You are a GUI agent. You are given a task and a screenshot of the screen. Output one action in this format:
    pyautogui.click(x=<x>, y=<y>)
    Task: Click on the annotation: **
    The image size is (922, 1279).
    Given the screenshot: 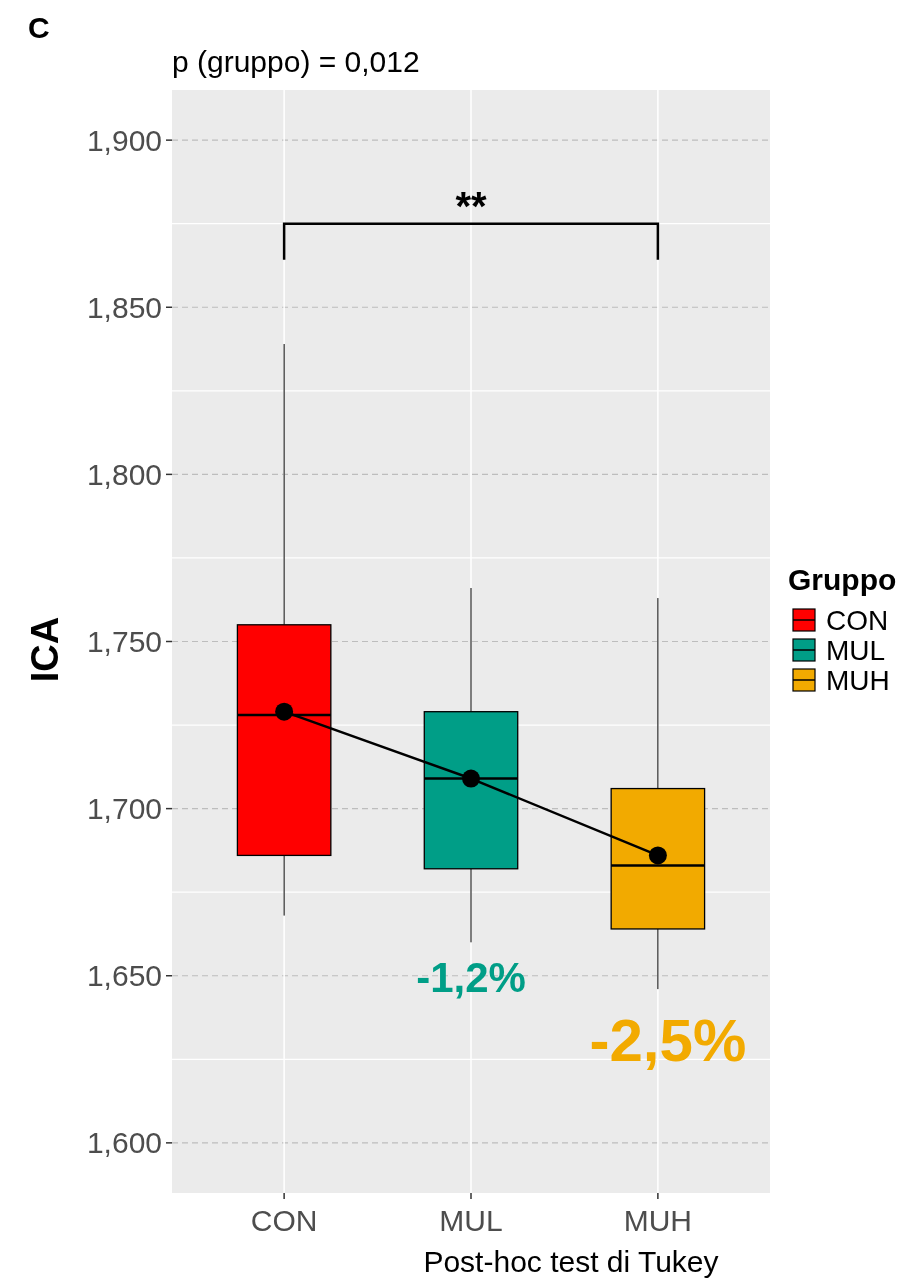 What is the action you would take?
    pyautogui.click(x=471, y=205)
    